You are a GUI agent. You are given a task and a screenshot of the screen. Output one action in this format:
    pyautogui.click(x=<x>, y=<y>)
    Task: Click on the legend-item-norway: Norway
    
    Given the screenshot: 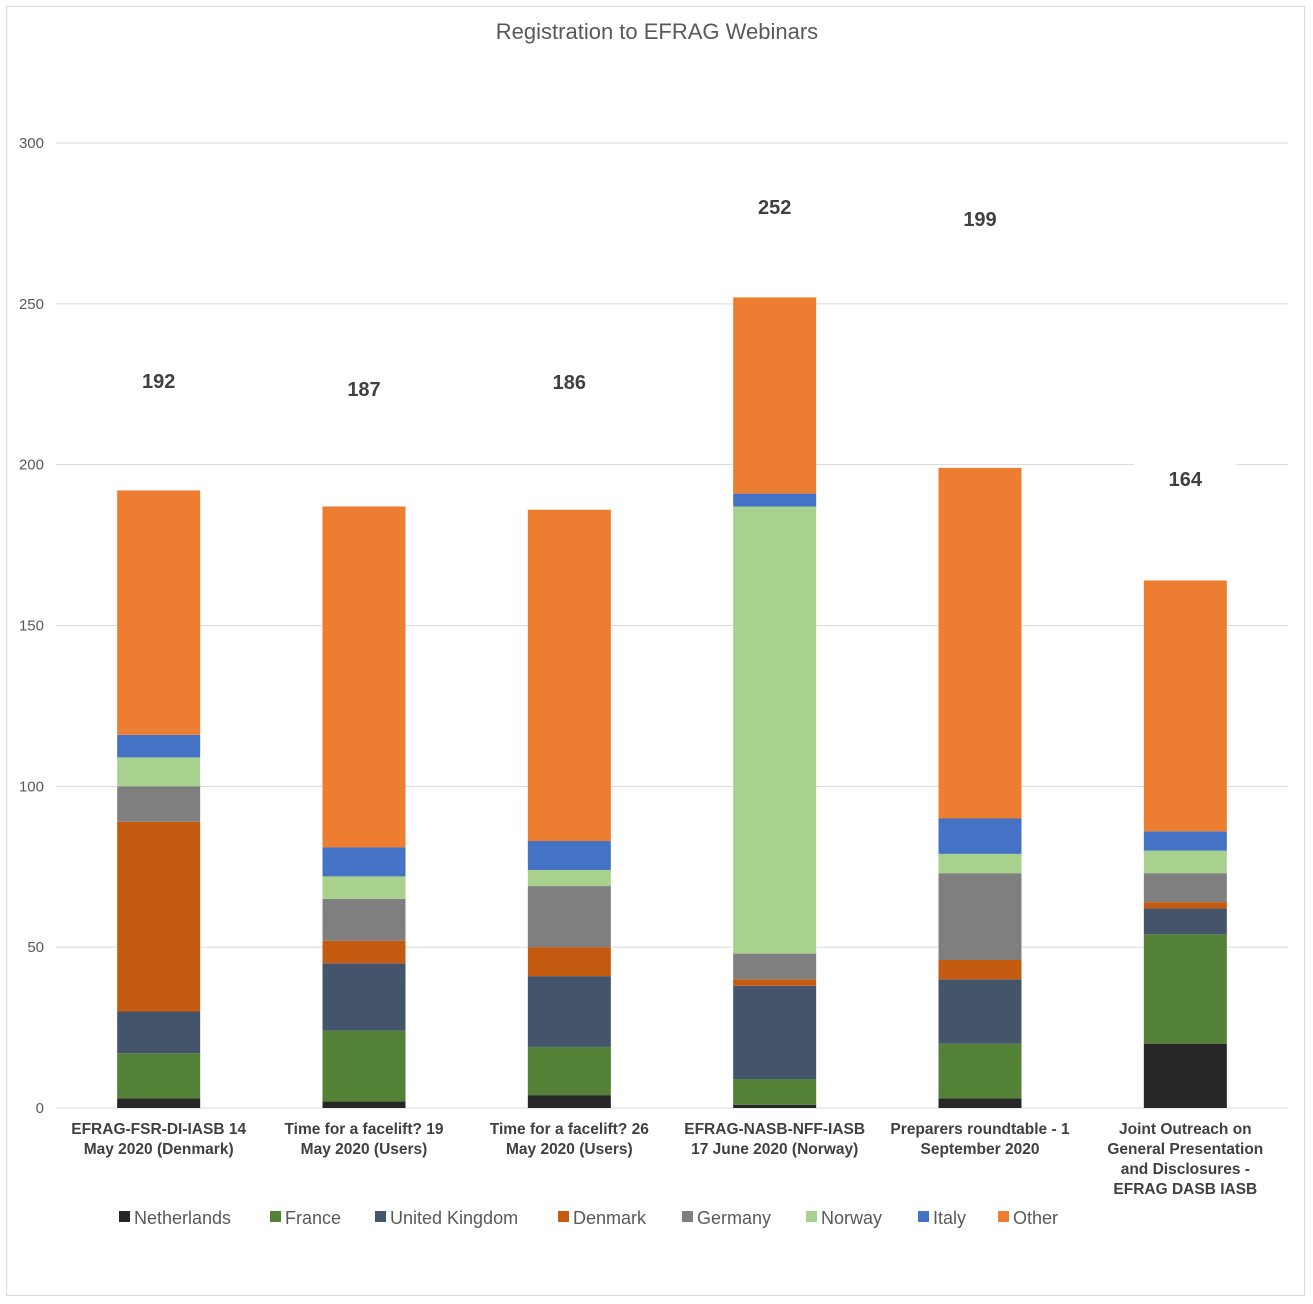 What is the action you would take?
    pyautogui.click(x=844, y=1218)
    